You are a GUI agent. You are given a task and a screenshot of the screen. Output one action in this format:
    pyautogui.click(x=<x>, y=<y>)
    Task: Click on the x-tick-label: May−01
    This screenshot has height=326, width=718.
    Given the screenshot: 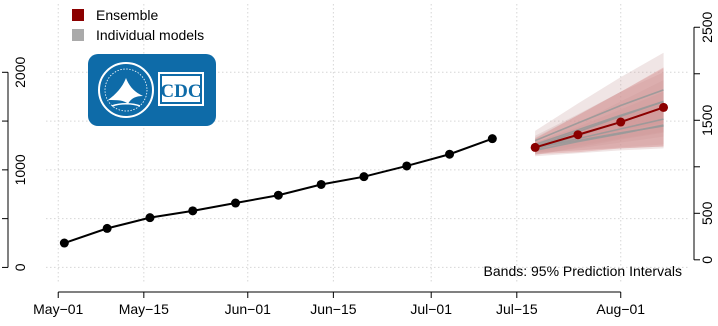 What is the action you would take?
    pyautogui.click(x=58, y=309)
    